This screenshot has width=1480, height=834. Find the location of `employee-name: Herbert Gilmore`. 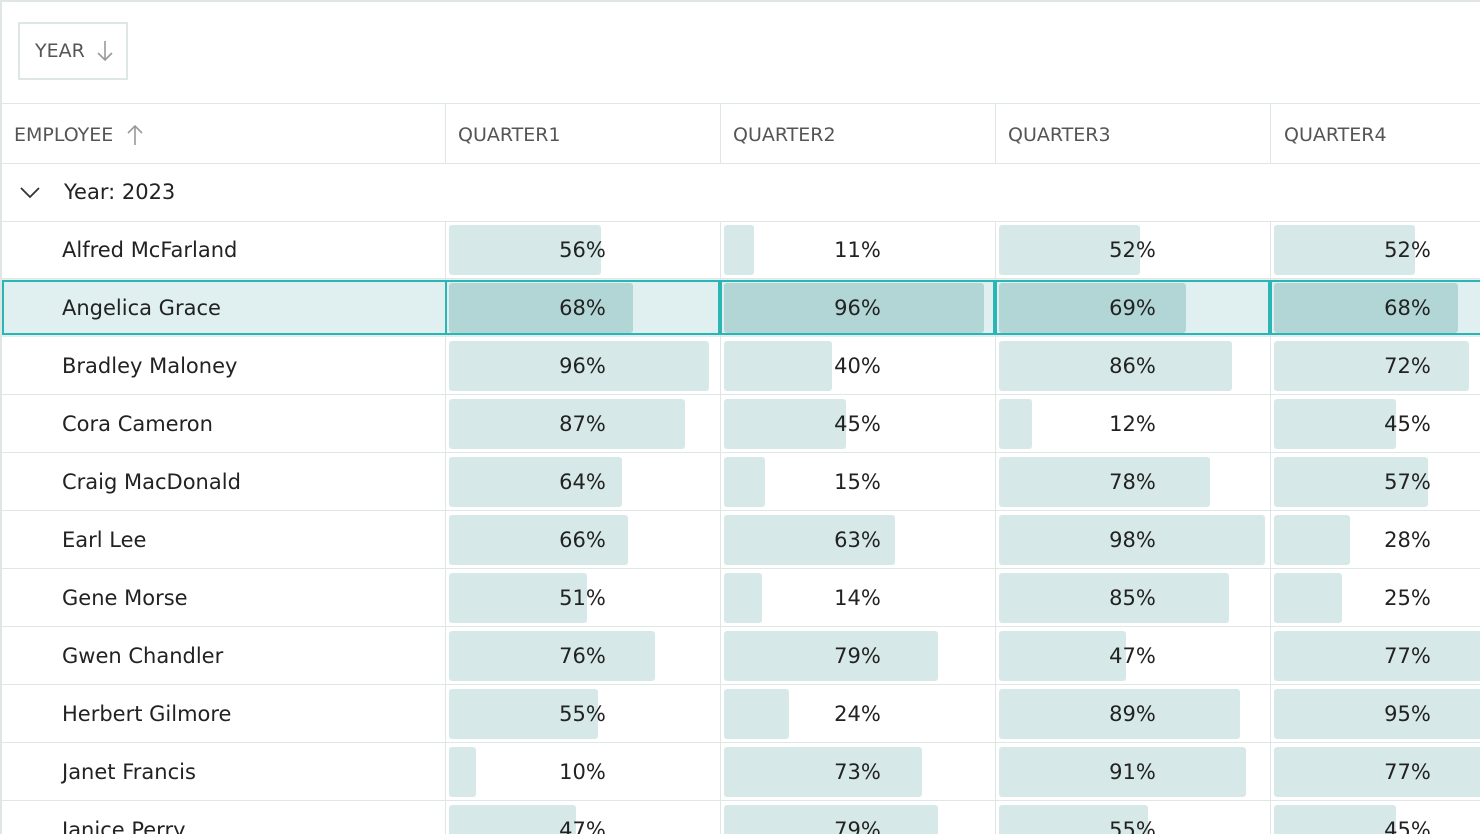

employee-name: Herbert Gilmore is located at coordinates (147, 714).